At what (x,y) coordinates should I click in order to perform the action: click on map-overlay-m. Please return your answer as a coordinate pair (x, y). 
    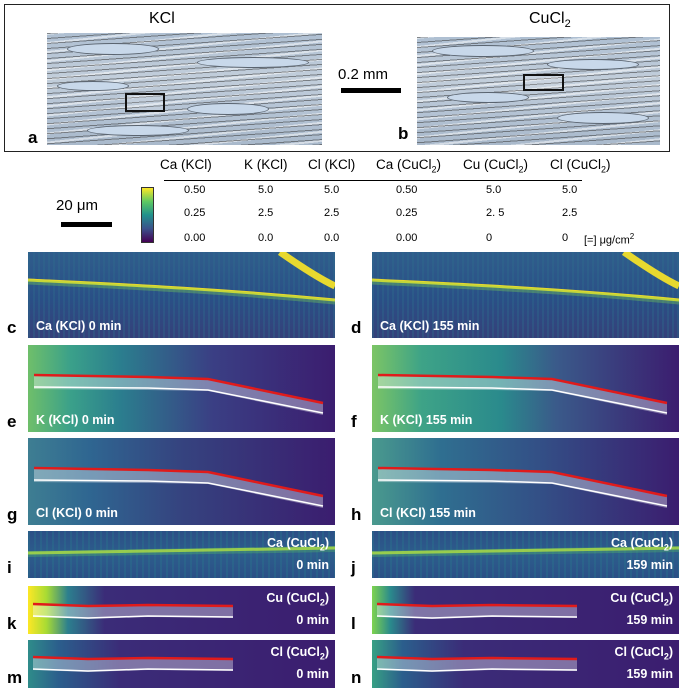
    Looking at the image, I should click on (133, 663).